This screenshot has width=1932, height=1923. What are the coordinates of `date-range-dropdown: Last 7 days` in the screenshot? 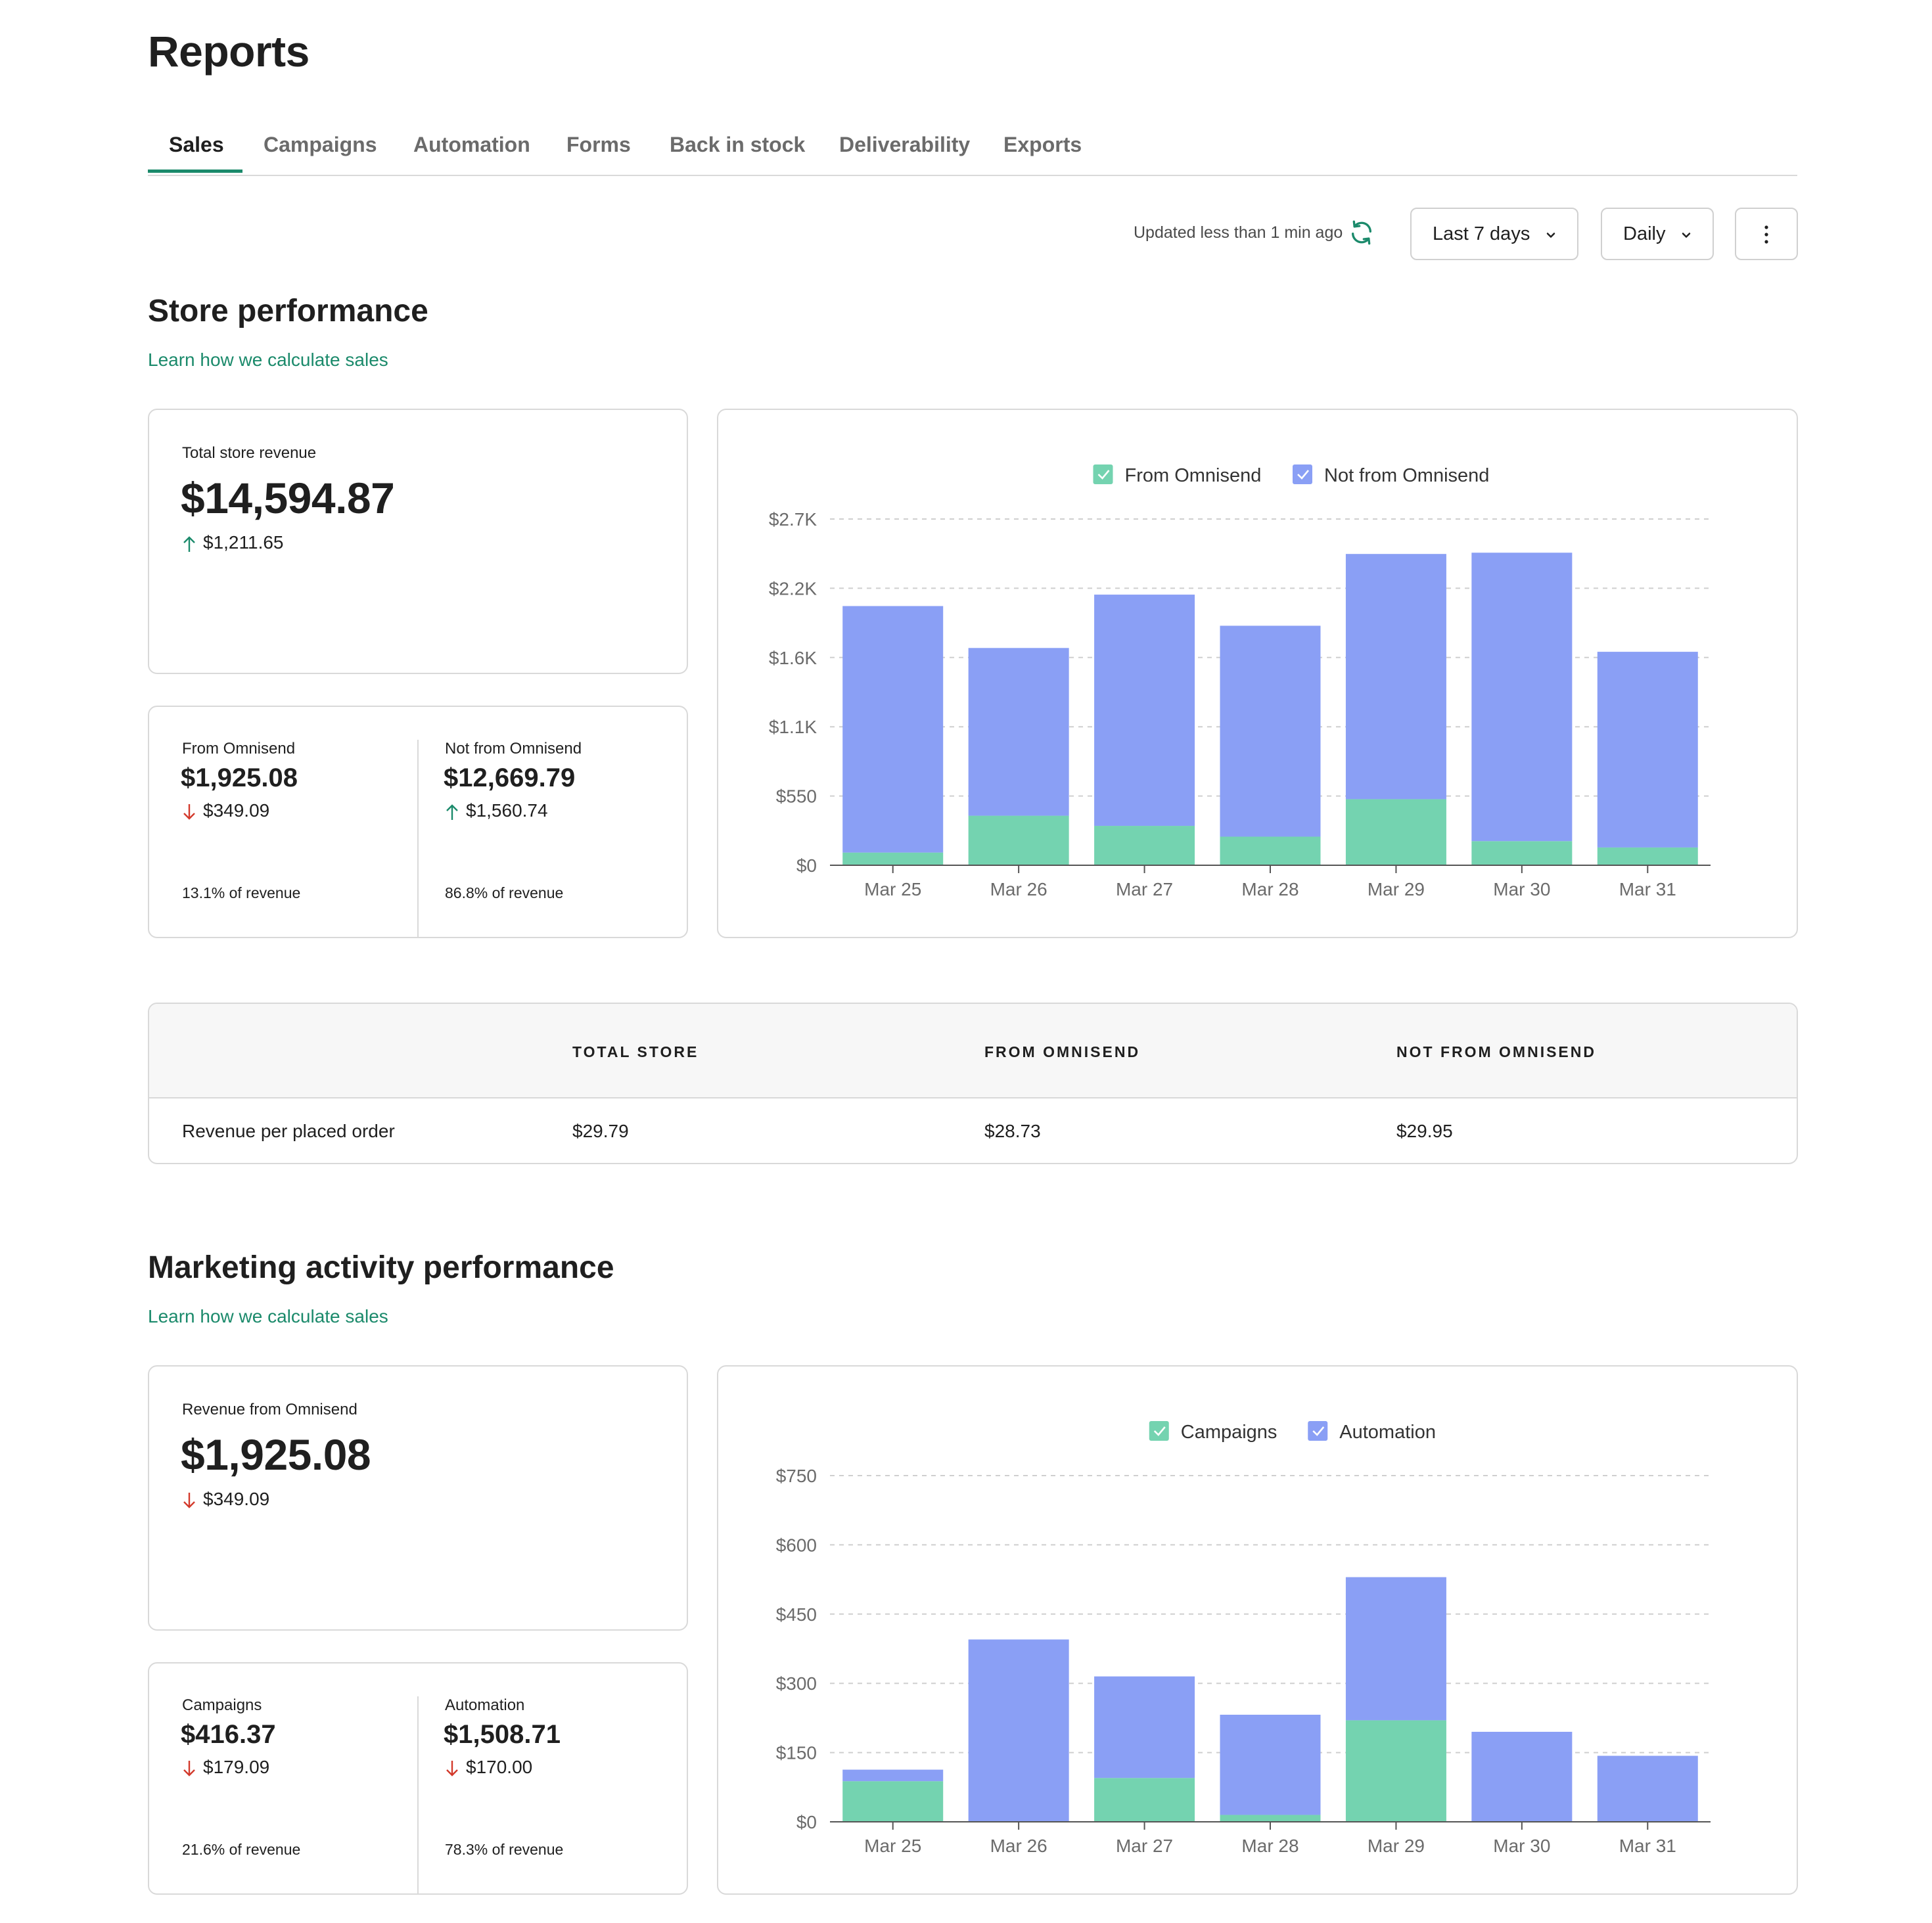 It's located at (1494, 234).